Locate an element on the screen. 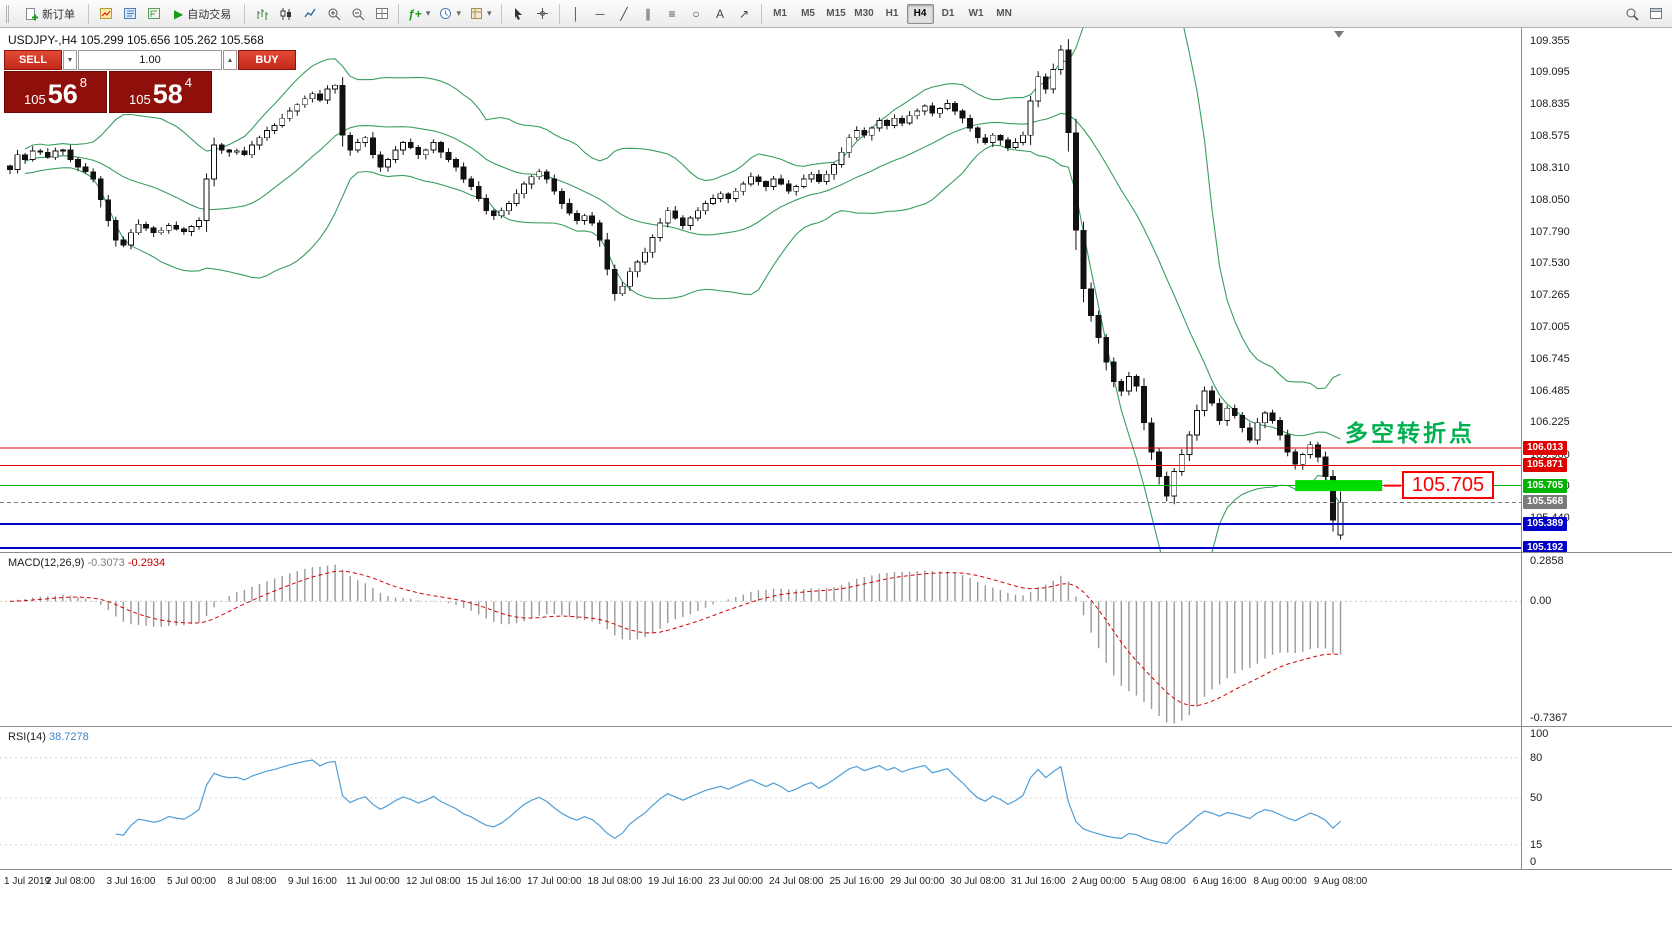  templates-button: ▾ is located at coordinates (481, 14).